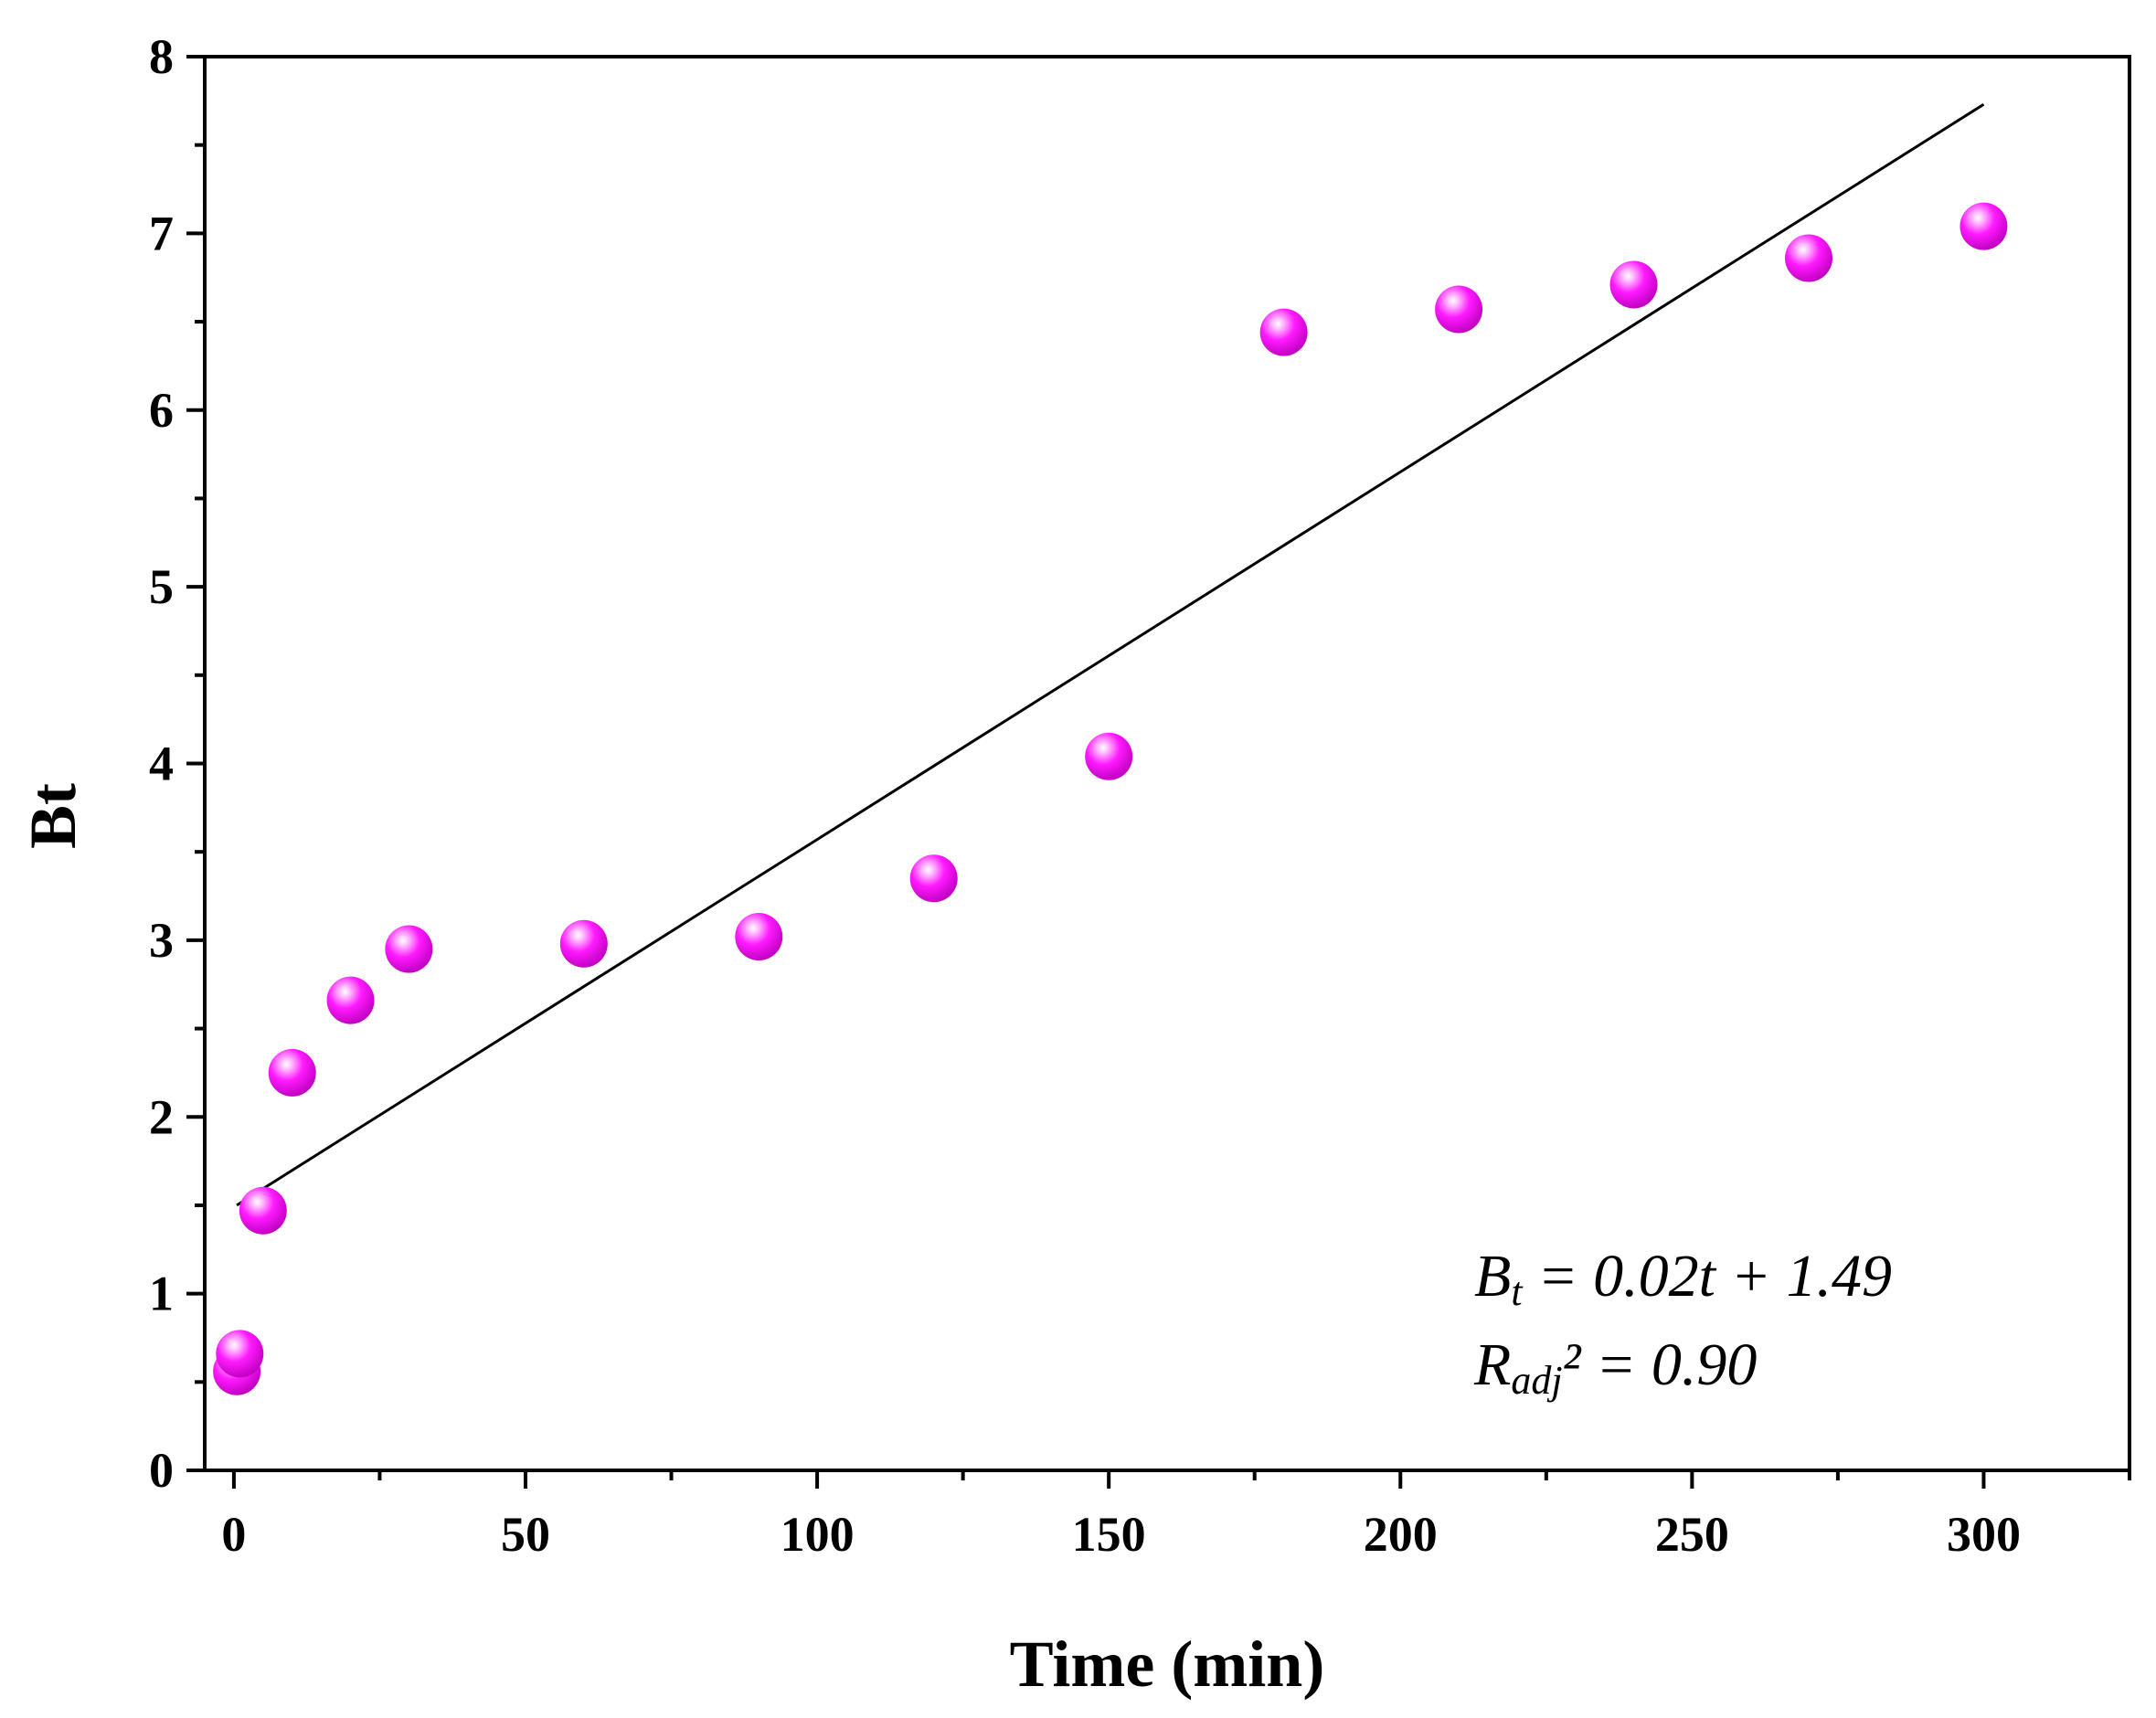  I want to click on y-tick-label: 0, so click(161, 1470).